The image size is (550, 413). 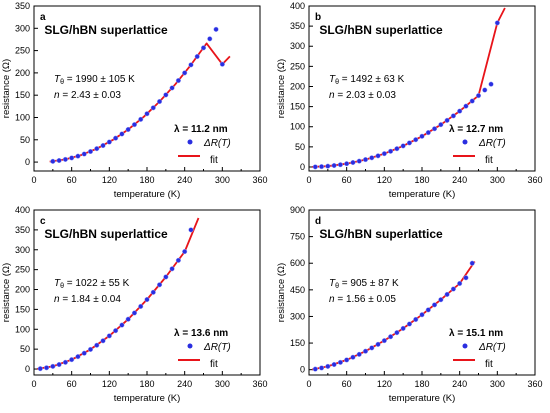 What do you see at coordinates (369, 283) in the screenshot?
I see `param-value: = 905 ± 87 K` at bounding box center [369, 283].